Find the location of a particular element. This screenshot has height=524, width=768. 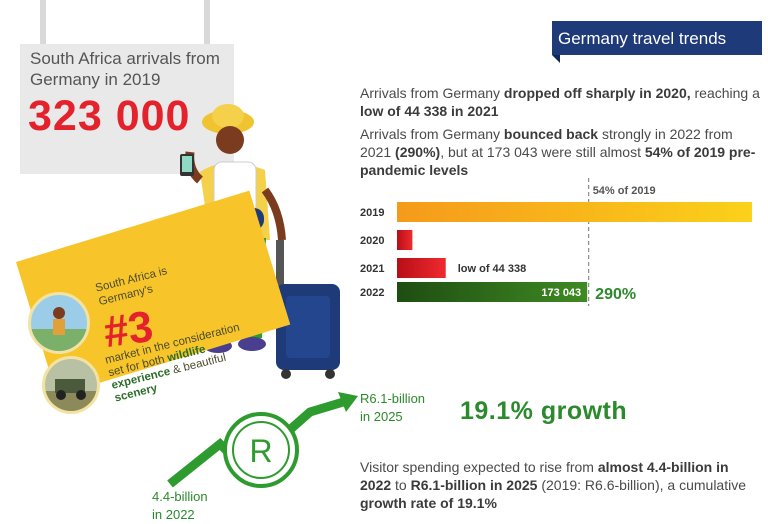

category-label: 2020 is located at coordinates (372, 241).